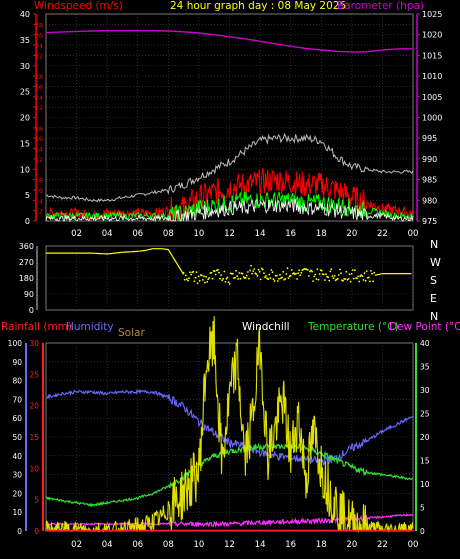  Describe the element at coordinates (260, 545) in the screenshot. I see `x-tick-label-temperature: 14` at that location.